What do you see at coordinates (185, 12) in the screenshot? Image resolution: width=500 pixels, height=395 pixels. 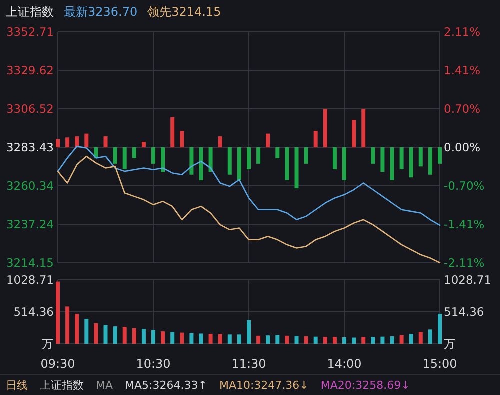 I see `text: 领先3214.15` at bounding box center [185, 12].